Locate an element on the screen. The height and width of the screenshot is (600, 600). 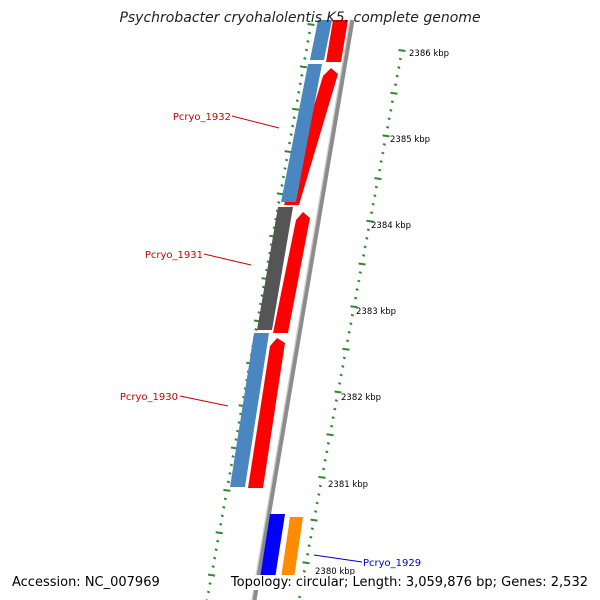
gene-label-pcryo-1929: Pcryo_1929 is located at coordinates (392, 563).